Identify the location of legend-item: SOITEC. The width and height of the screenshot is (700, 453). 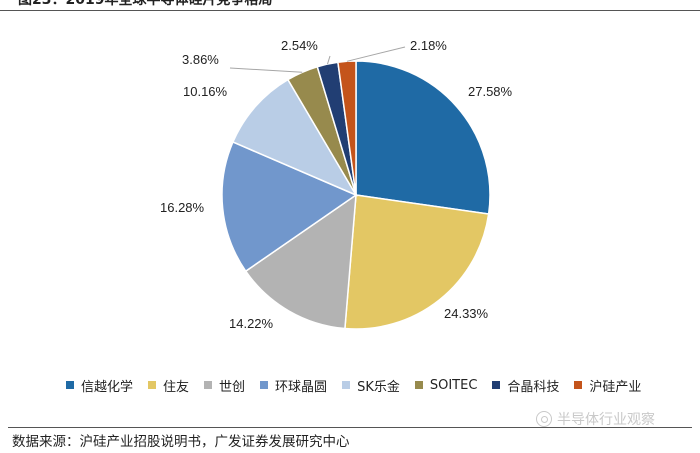
(446, 385).